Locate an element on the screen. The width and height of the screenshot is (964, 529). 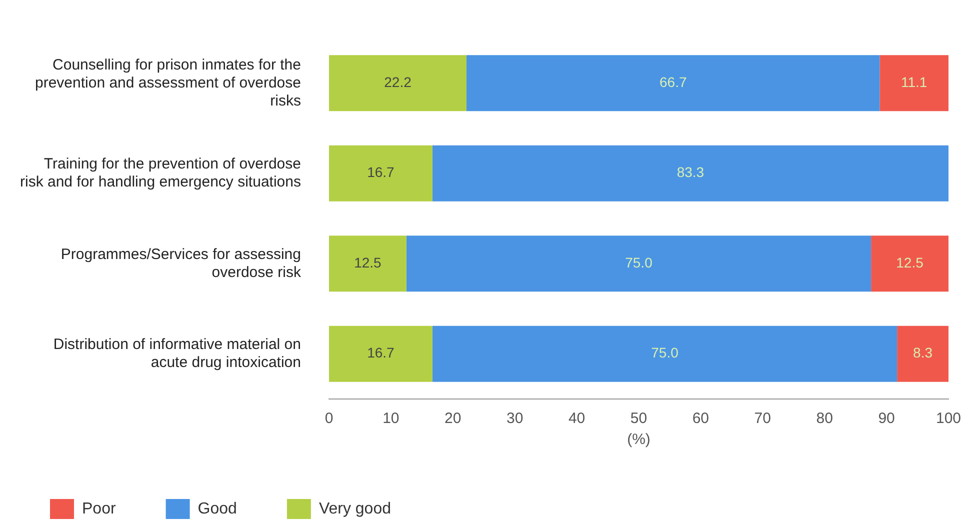
y-tick-label: Distribution of informative material on acute drug intoxication is located at coordinates (177, 354).